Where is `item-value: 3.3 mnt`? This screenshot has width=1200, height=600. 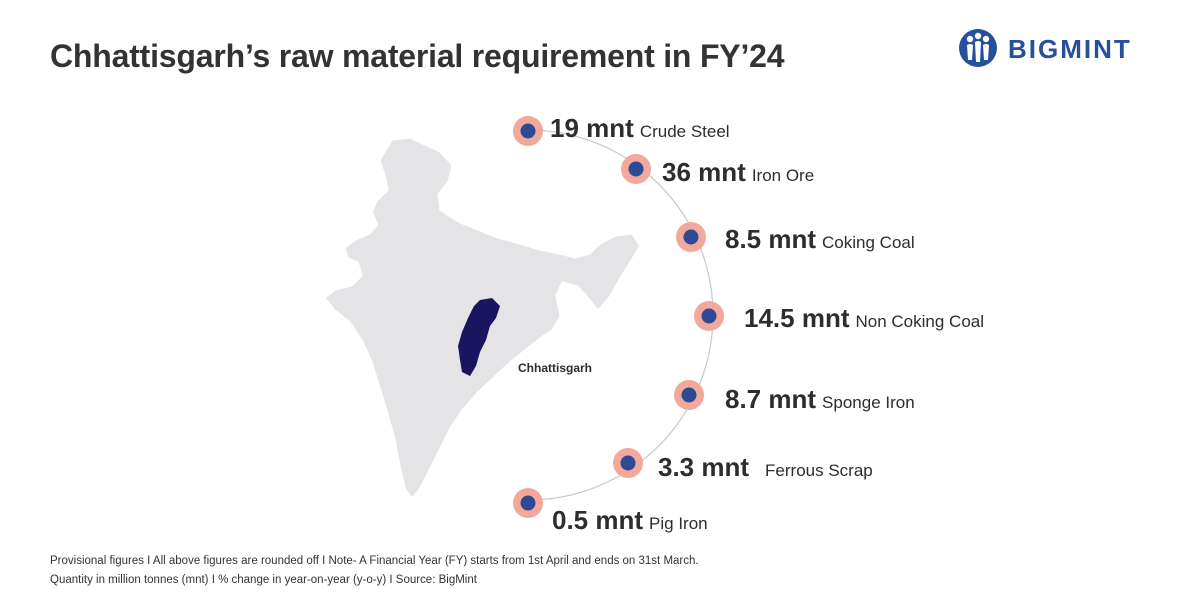
item-value: 3.3 mnt is located at coordinates (704, 467).